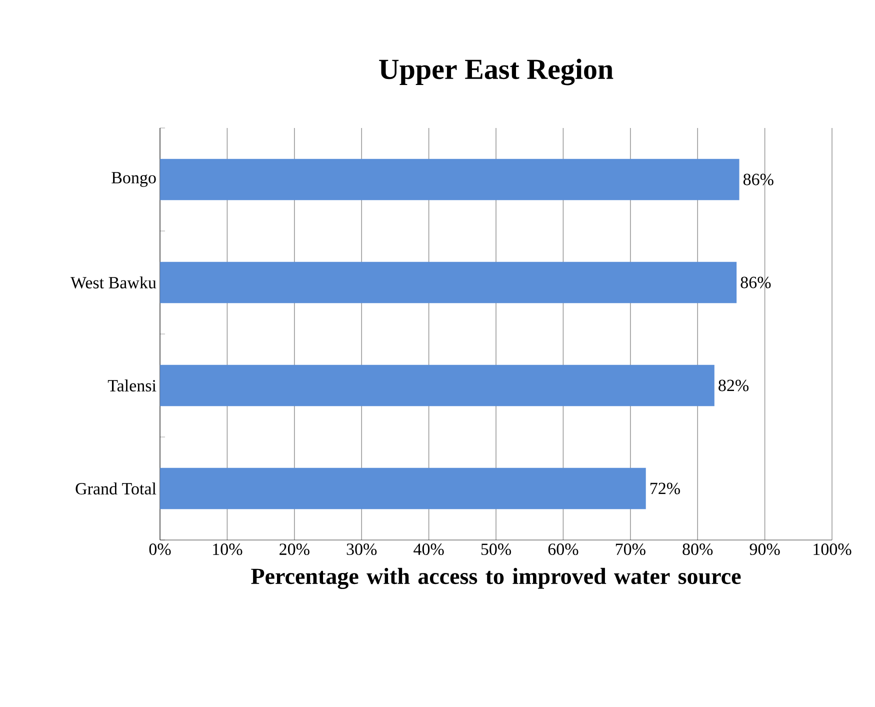 The width and height of the screenshot is (875, 707). I want to click on x-tick-label: 30%, so click(361, 550).